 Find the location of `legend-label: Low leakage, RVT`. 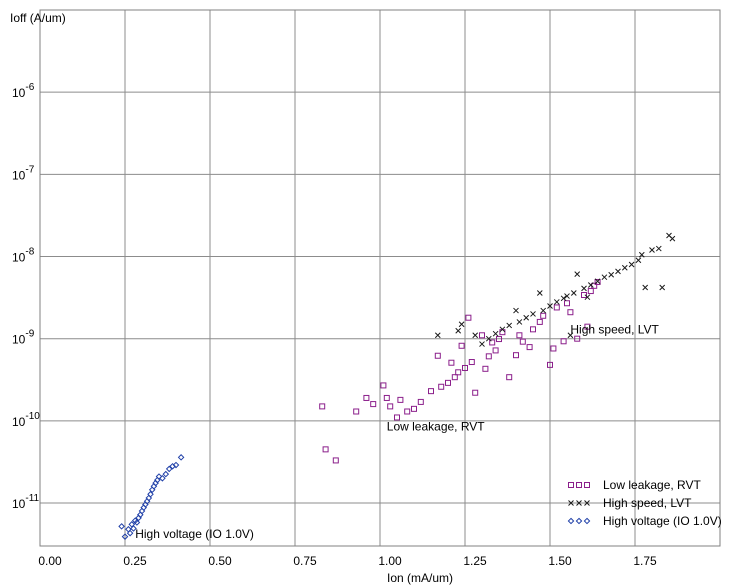

legend-label: Low leakage, RVT is located at coordinates (652, 485).